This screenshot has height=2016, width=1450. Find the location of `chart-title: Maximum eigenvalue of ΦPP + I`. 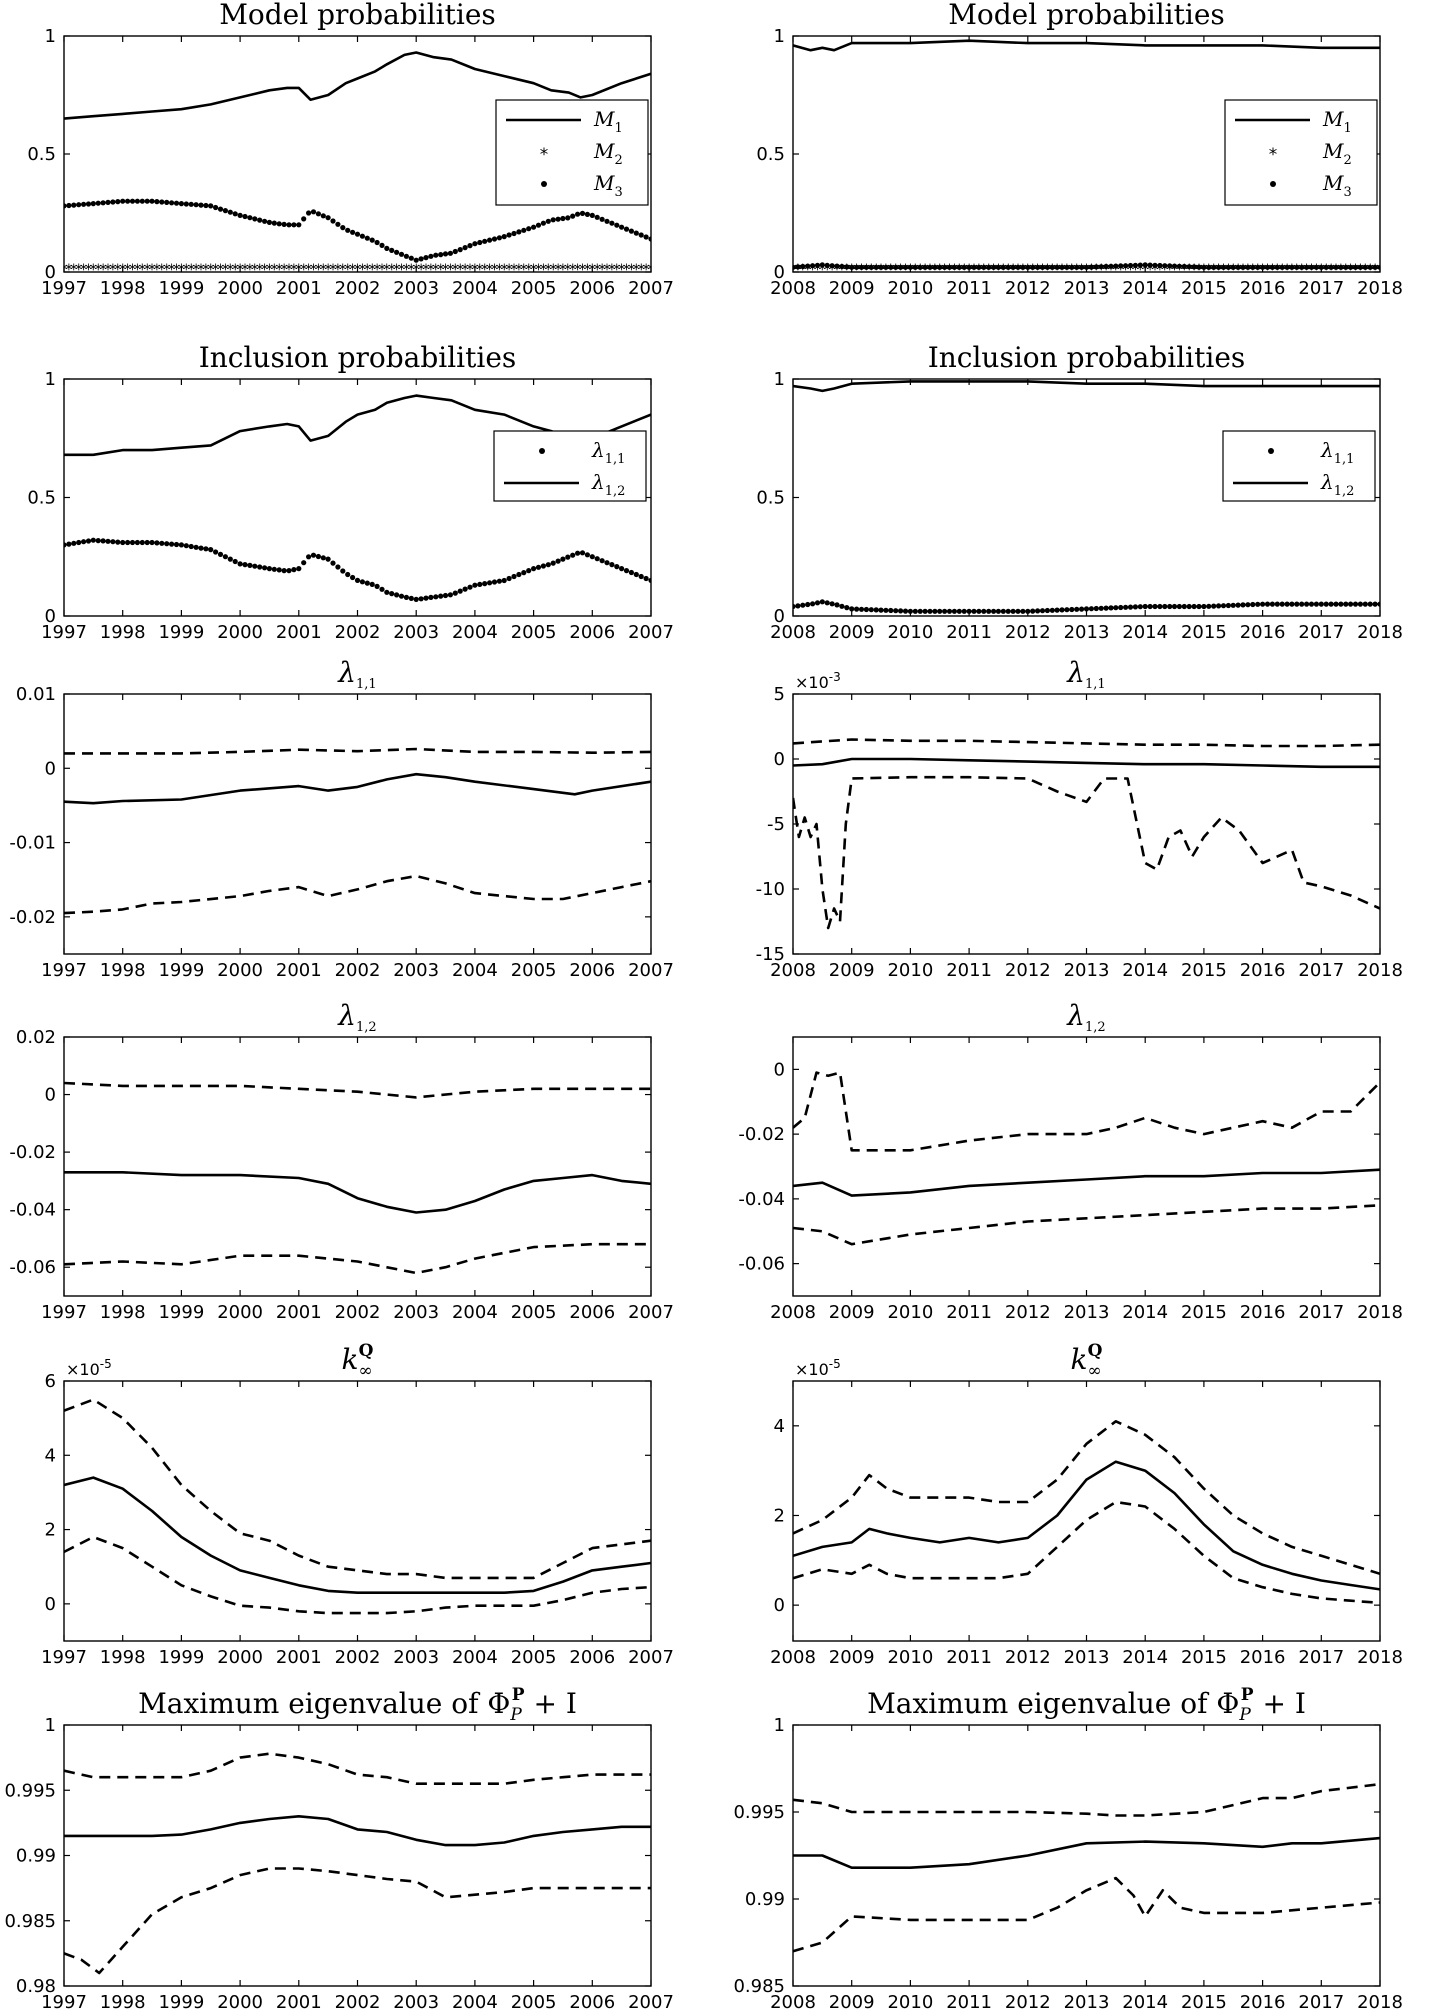

chart-title: Maximum eigenvalue of ΦPP + I is located at coordinates (357, 1705).